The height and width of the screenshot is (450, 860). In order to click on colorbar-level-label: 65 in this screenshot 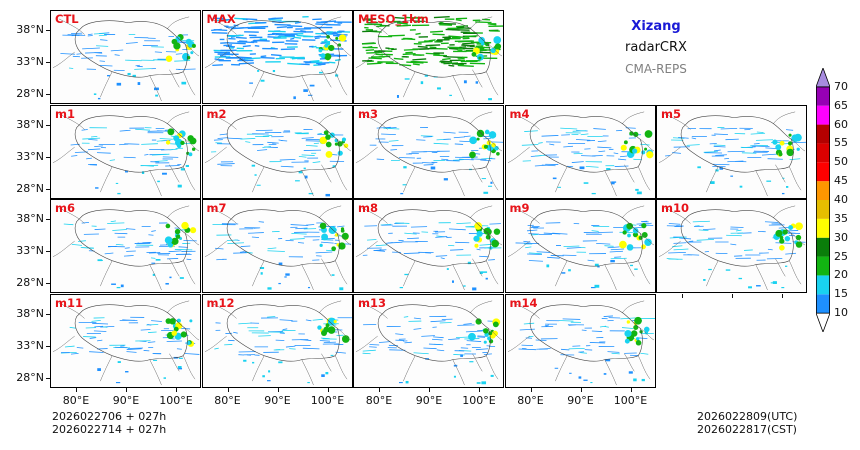, I will do `click(841, 105)`.